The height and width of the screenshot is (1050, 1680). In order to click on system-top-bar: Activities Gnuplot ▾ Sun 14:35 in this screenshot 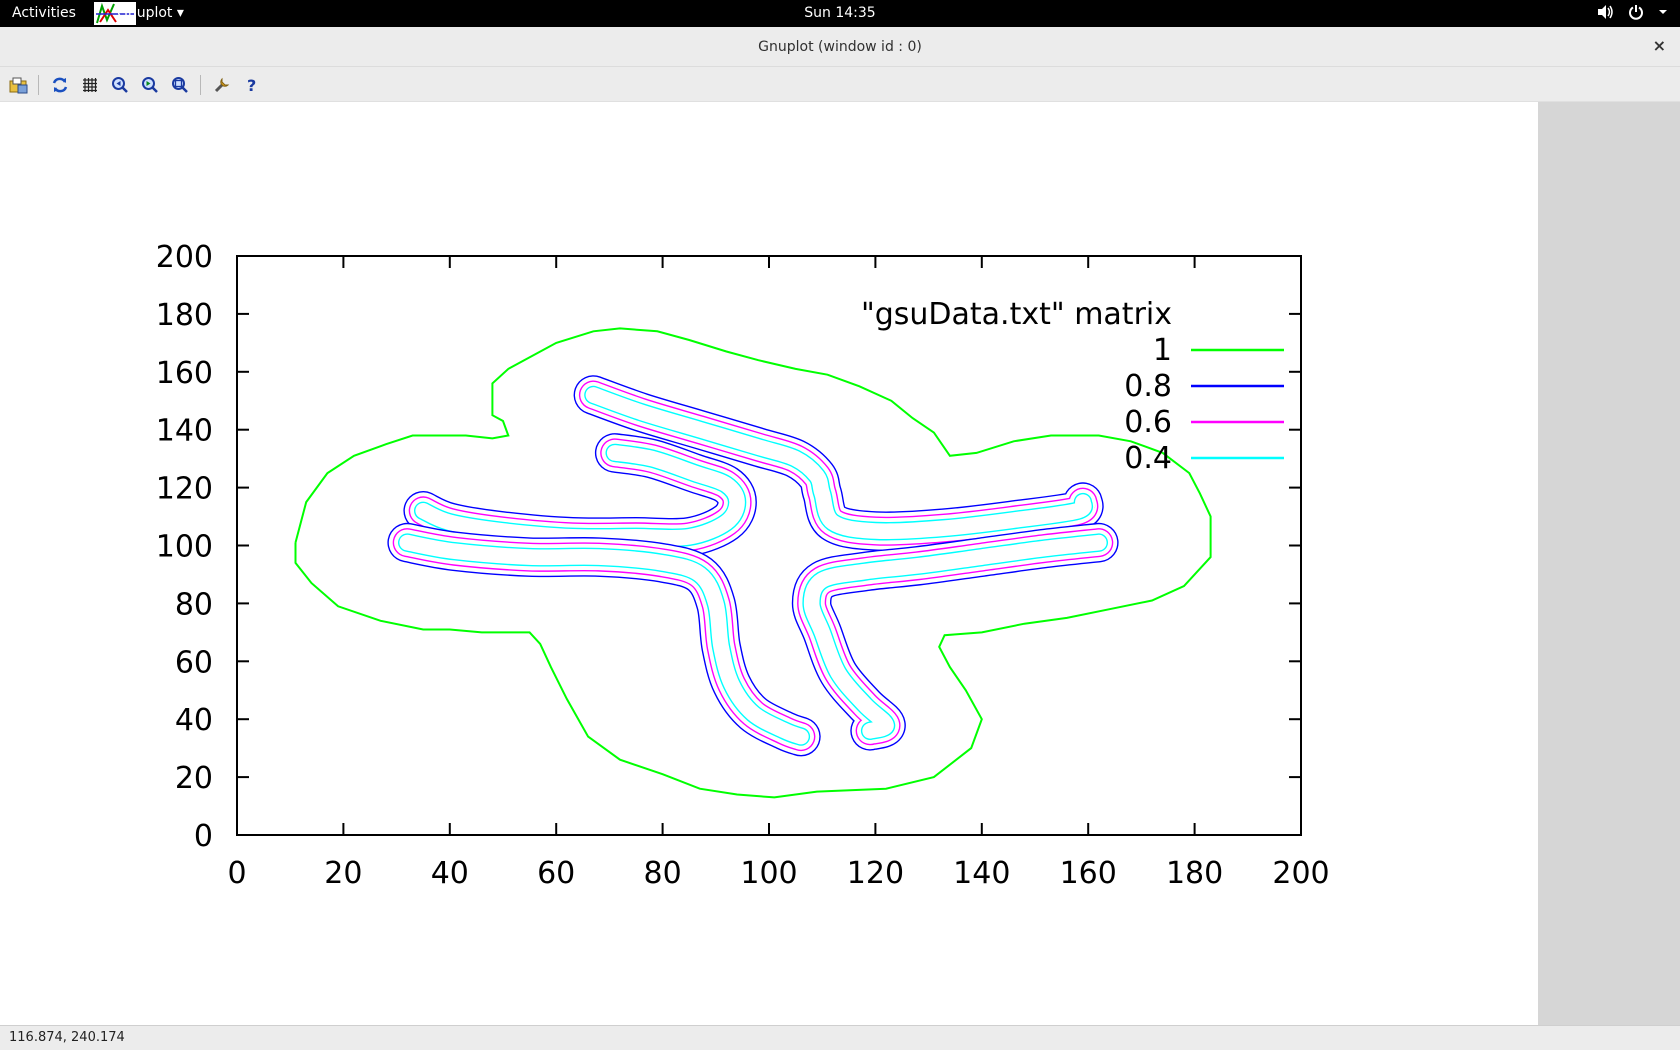, I will do `click(840, 13)`.